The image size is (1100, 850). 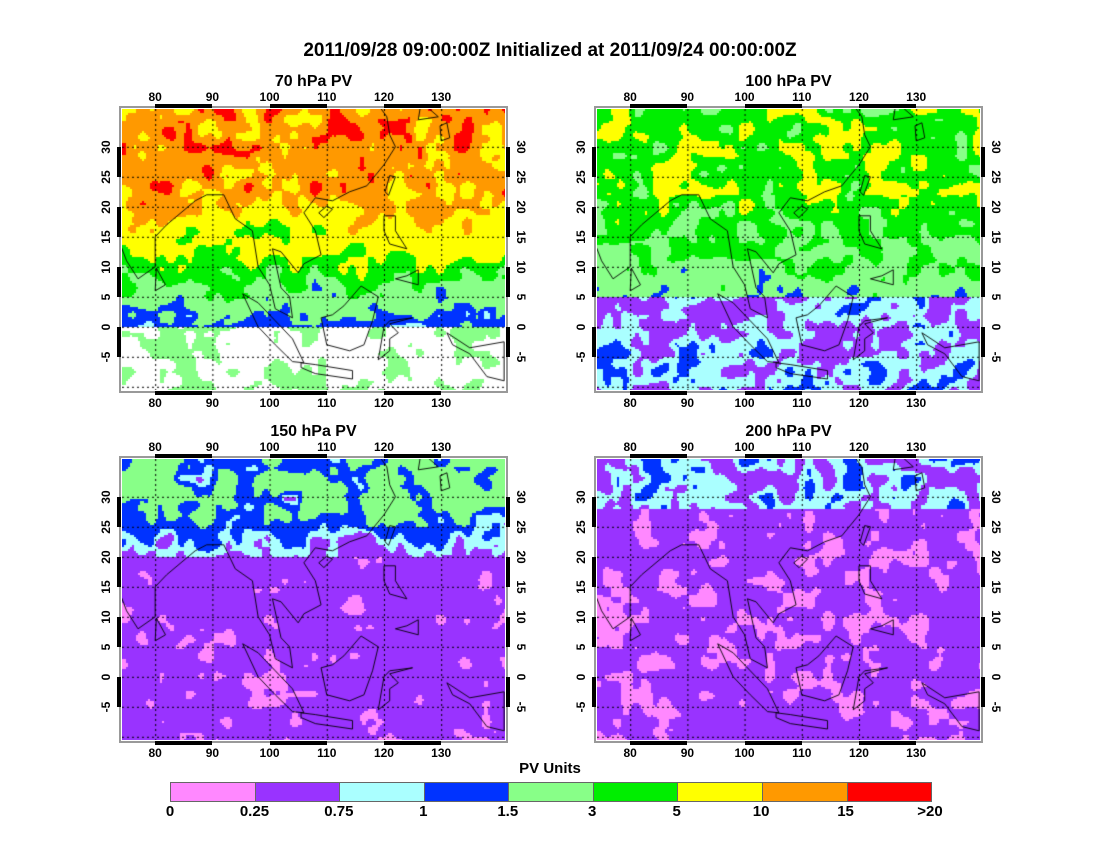 I want to click on colorbar-label: 1, so click(x=423, y=811).